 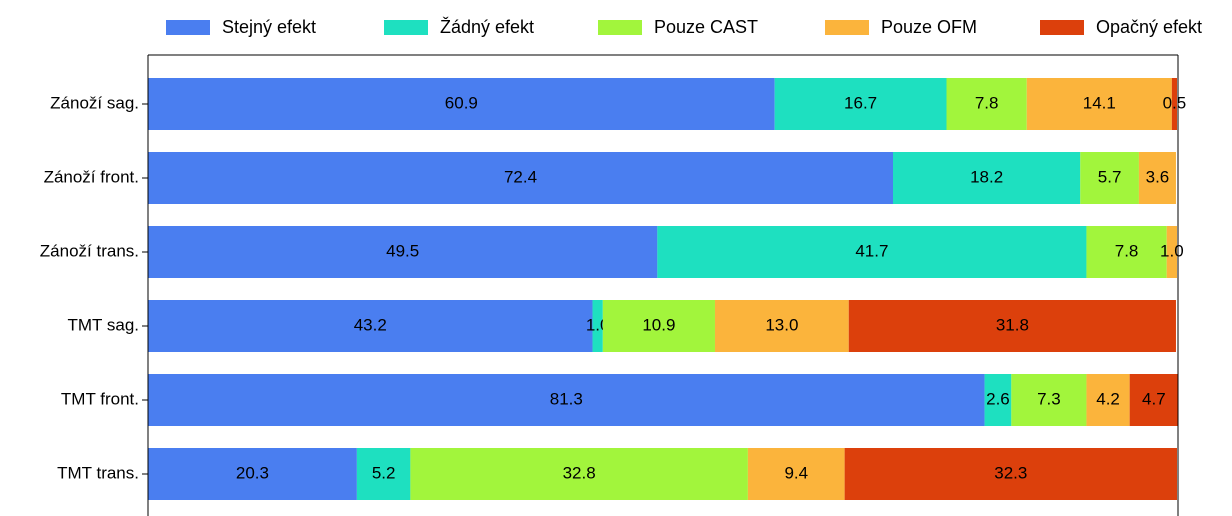 I want to click on data-label: 13.0, so click(x=781, y=324).